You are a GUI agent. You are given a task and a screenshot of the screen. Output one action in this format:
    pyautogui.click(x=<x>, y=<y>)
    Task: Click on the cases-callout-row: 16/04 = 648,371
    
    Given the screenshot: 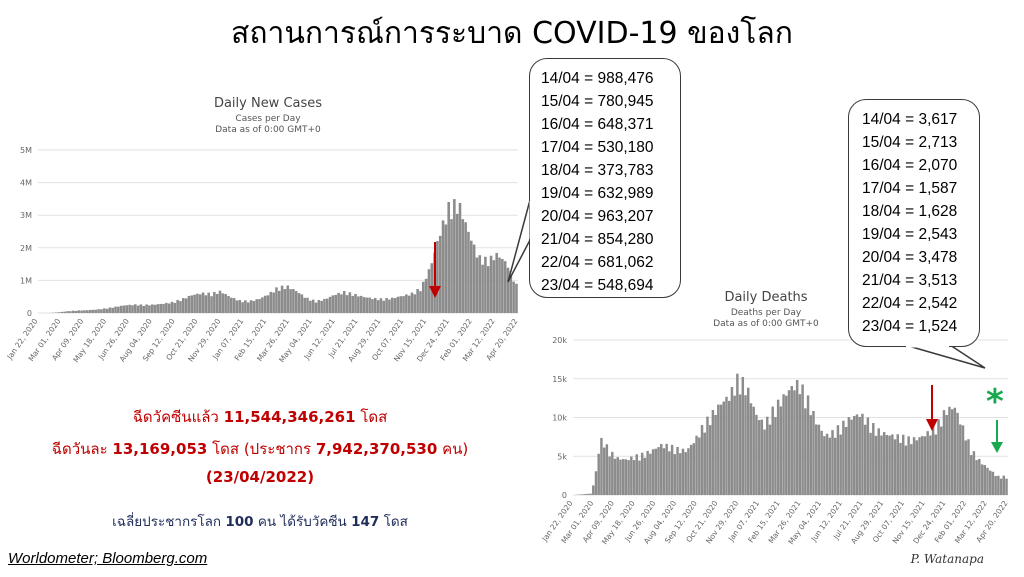 What is the action you would take?
    pyautogui.click(x=597, y=124)
    